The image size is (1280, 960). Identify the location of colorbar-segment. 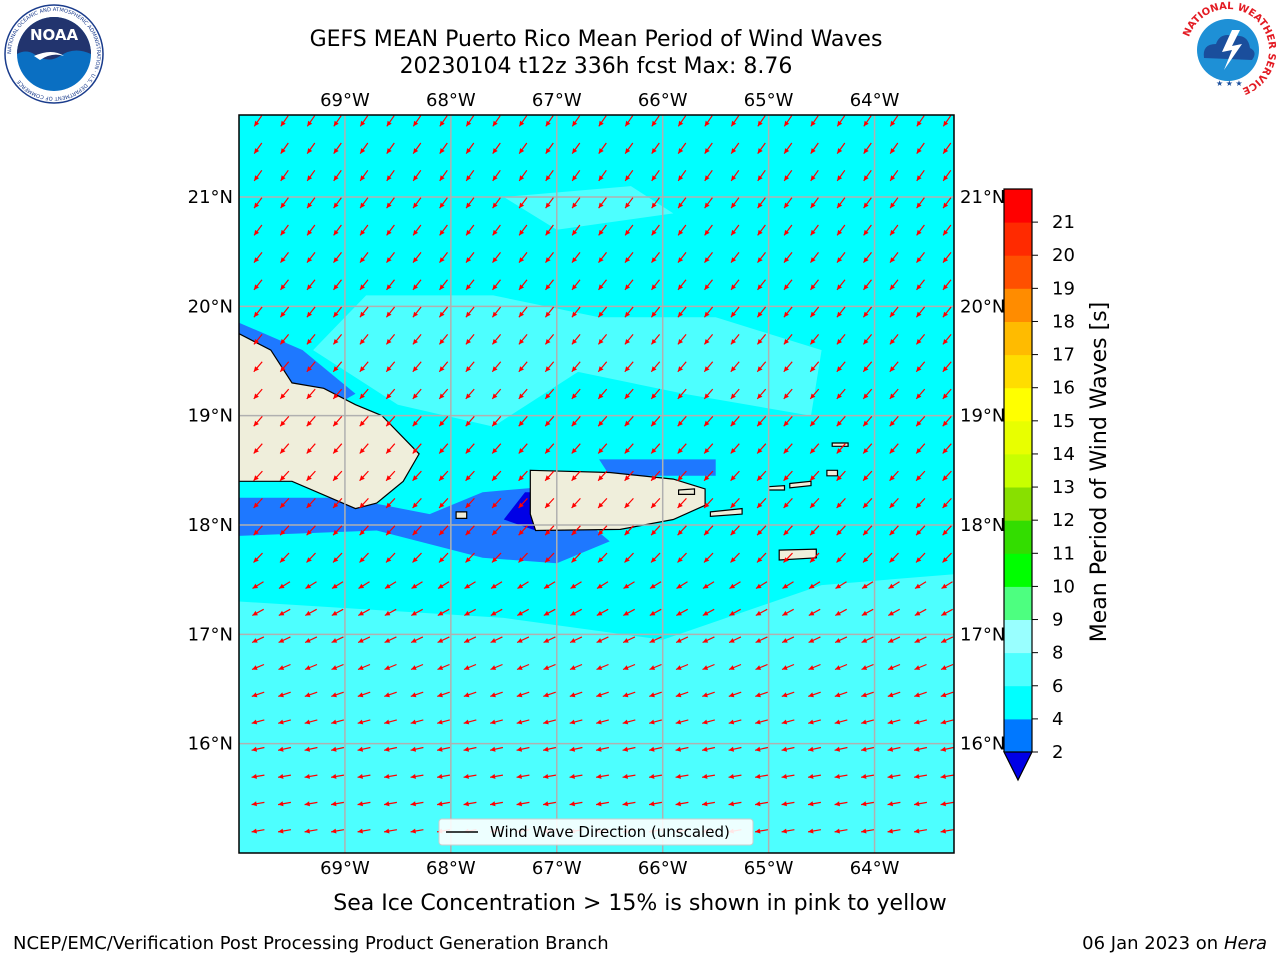
(1018, 669).